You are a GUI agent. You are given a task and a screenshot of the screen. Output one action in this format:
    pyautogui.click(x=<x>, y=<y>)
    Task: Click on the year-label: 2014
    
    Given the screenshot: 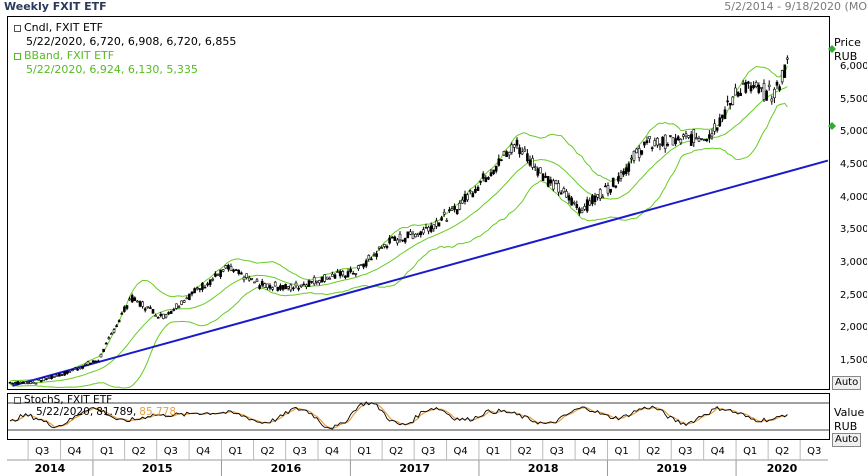 What is the action you would take?
    pyautogui.click(x=50, y=468)
    